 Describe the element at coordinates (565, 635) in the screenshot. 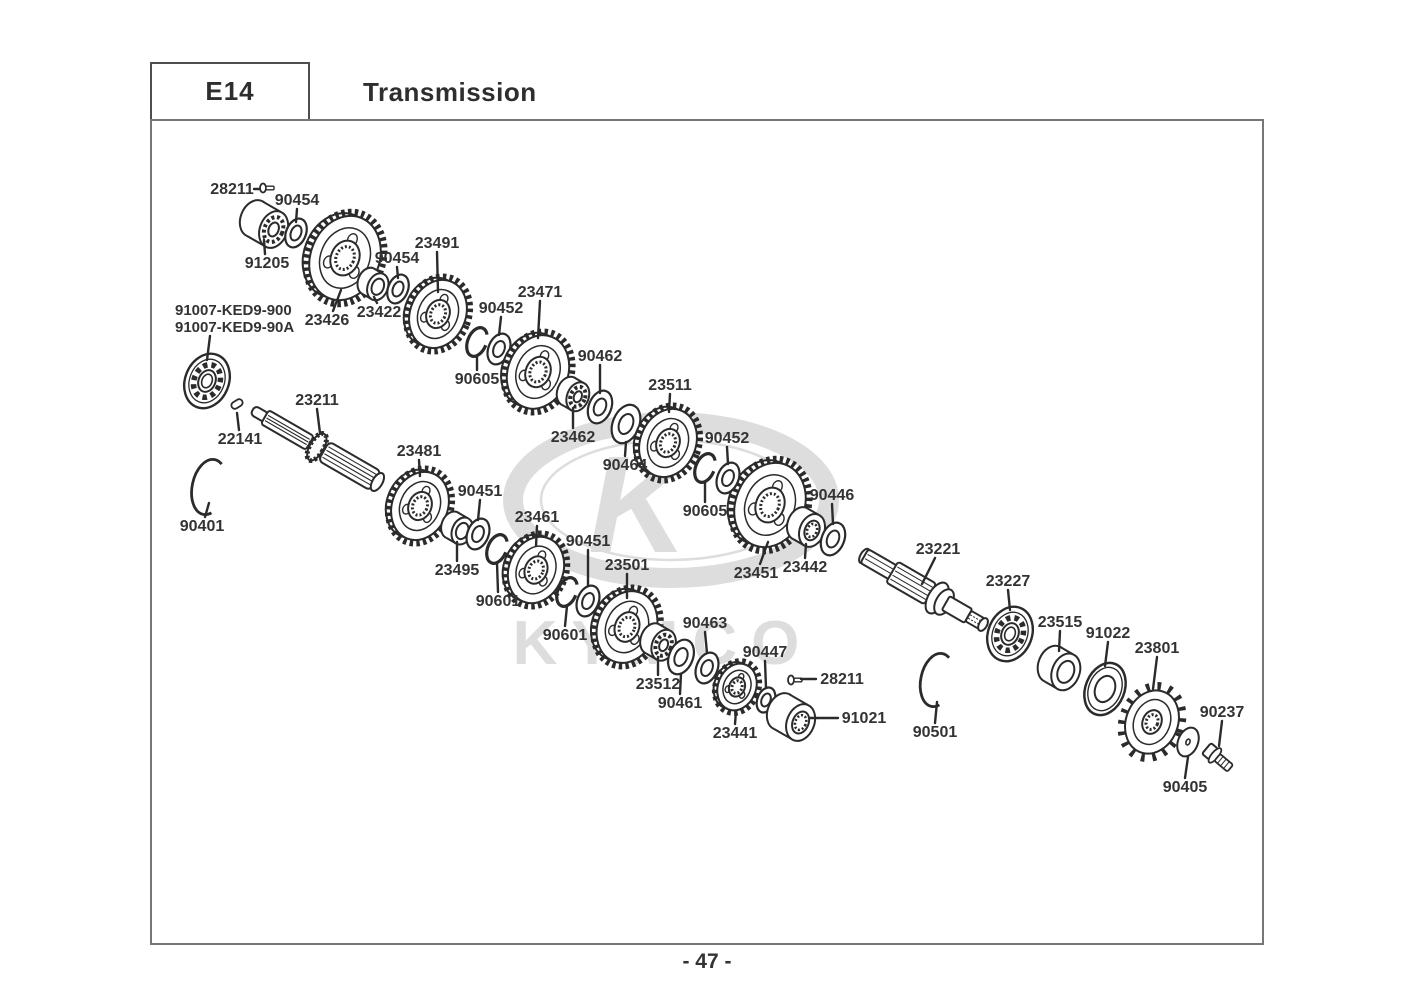

I see `label-90601: 90601` at that location.